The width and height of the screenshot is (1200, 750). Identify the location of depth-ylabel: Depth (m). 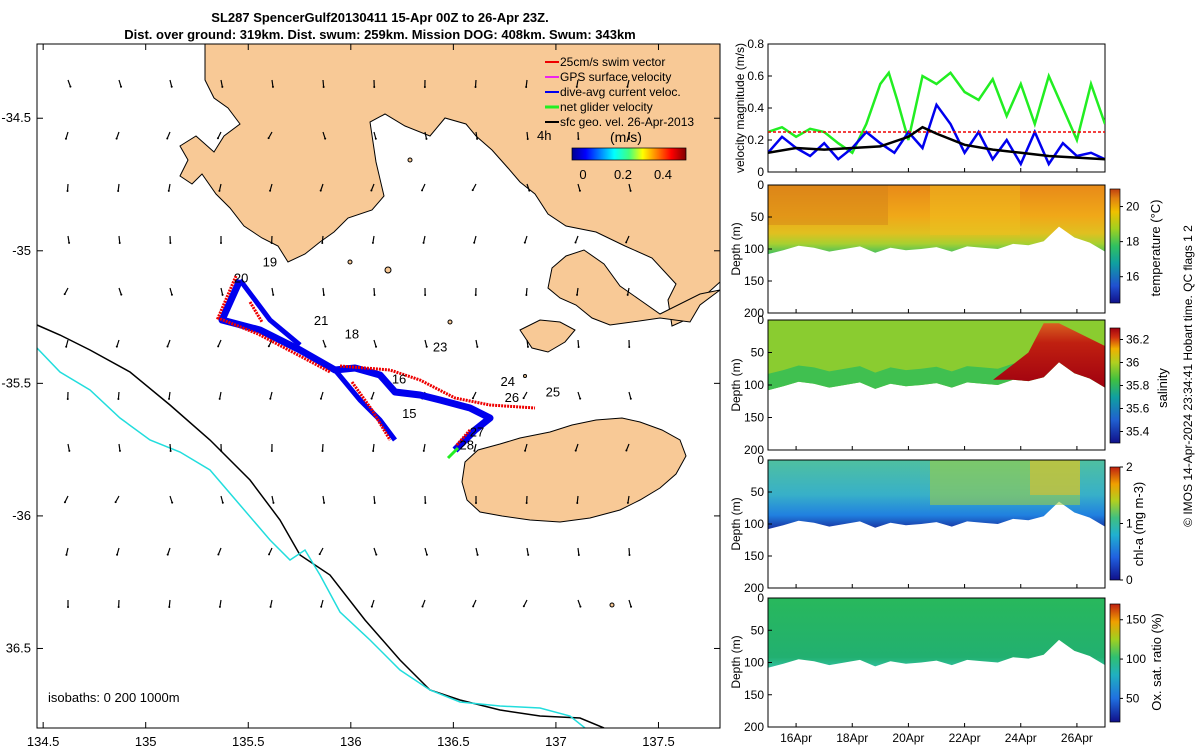
(736, 384).